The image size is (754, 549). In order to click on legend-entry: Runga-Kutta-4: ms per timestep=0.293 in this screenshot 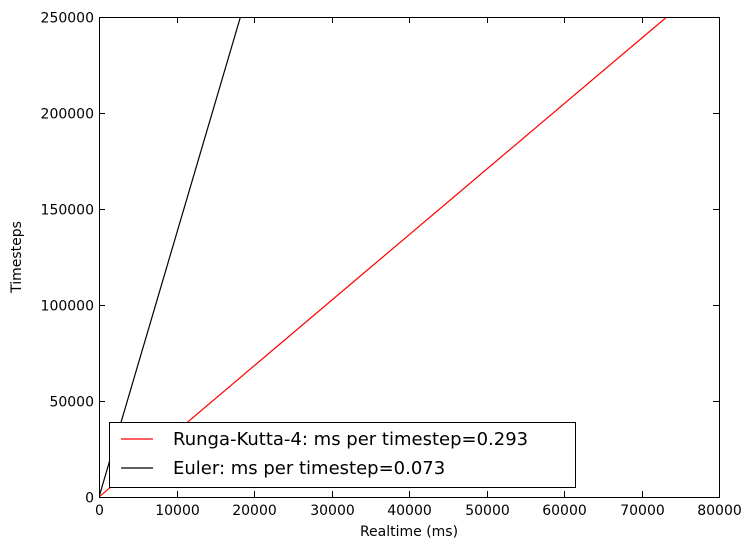, I will do `click(350, 439)`.